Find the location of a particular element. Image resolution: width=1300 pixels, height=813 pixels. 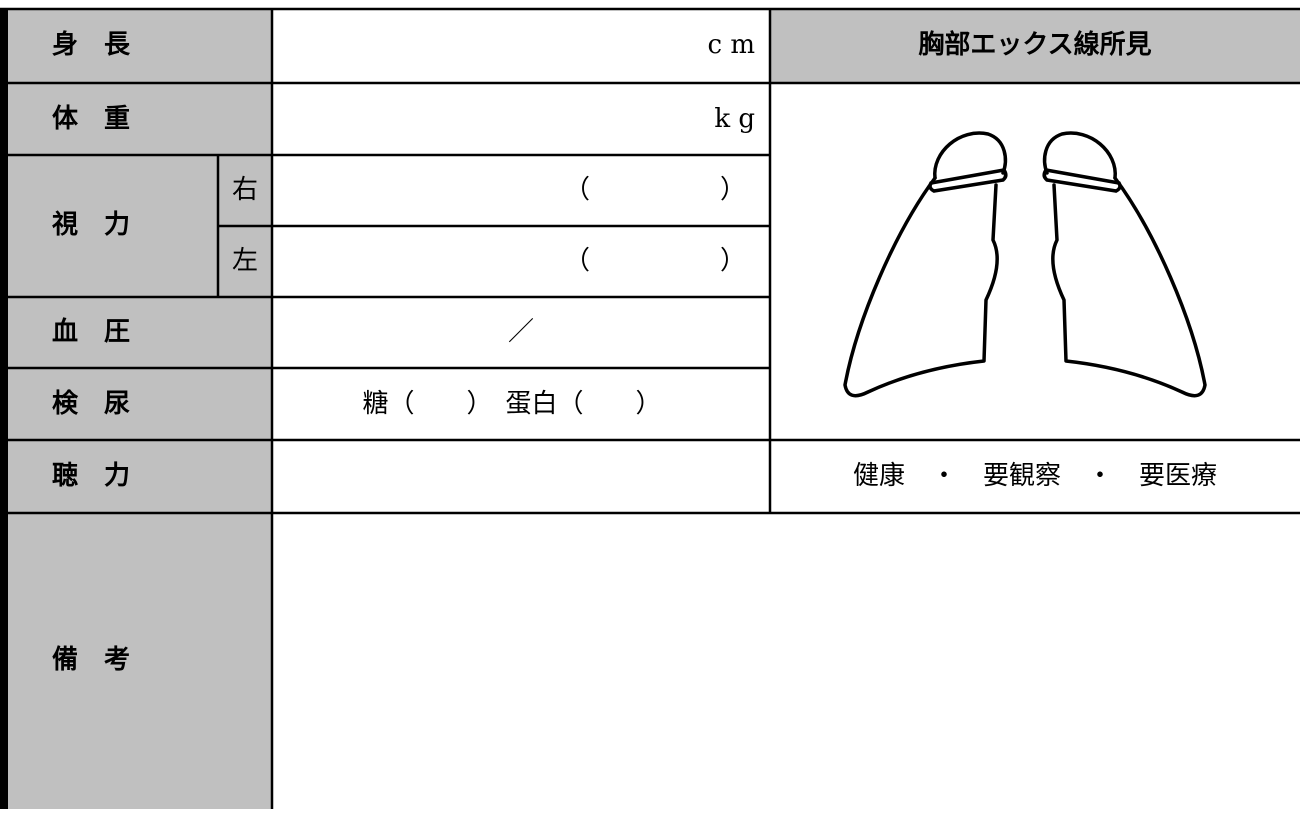

xray-title: 胸部エックス線所見 is located at coordinates (1034, 44).